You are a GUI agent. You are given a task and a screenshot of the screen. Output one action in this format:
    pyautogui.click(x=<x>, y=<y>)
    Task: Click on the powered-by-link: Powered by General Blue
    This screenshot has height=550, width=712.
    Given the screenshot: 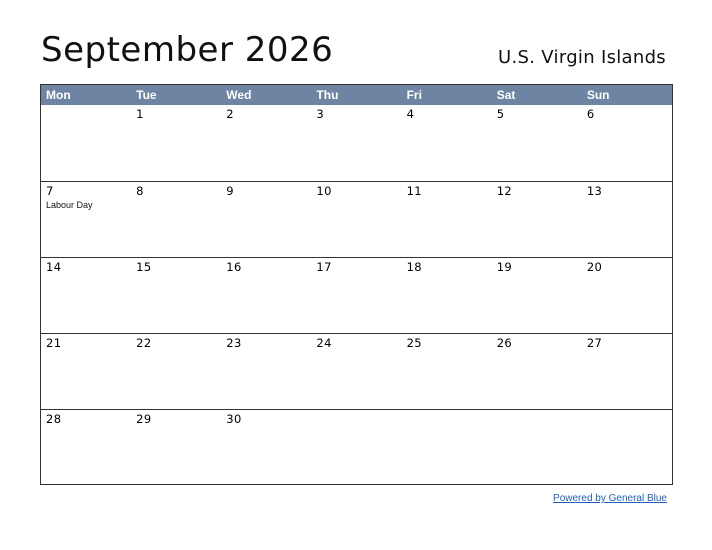 What is the action you would take?
    pyautogui.click(x=610, y=498)
    